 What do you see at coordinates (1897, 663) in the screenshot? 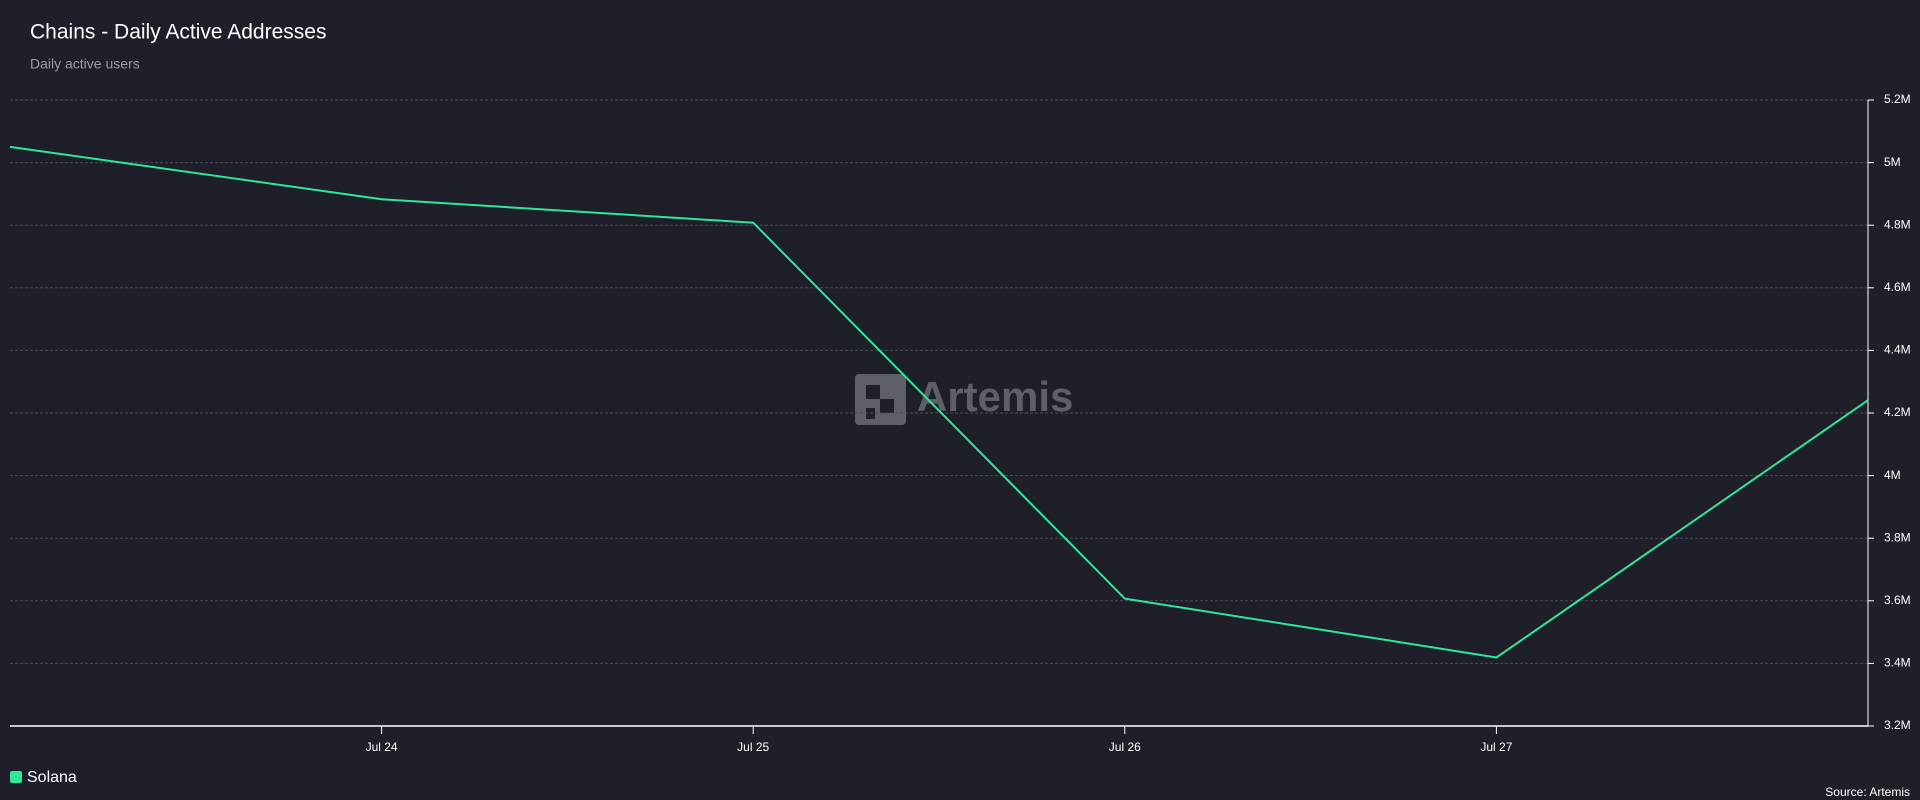
I see `y-tick-label: 3.4M` at bounding box center [1897, 663].